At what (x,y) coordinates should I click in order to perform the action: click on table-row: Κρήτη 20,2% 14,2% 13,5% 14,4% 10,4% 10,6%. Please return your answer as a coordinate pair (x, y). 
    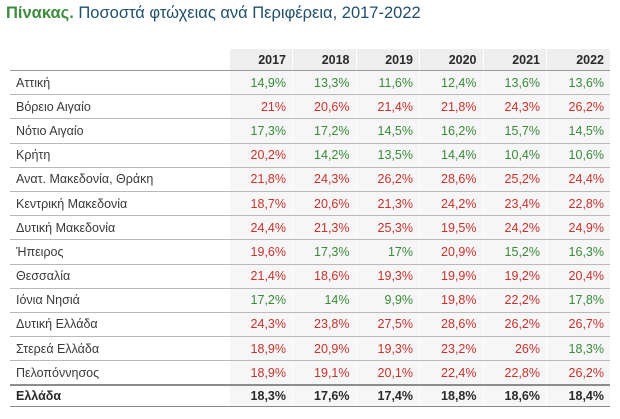
    Looking at the image, I should click on (310, 155).